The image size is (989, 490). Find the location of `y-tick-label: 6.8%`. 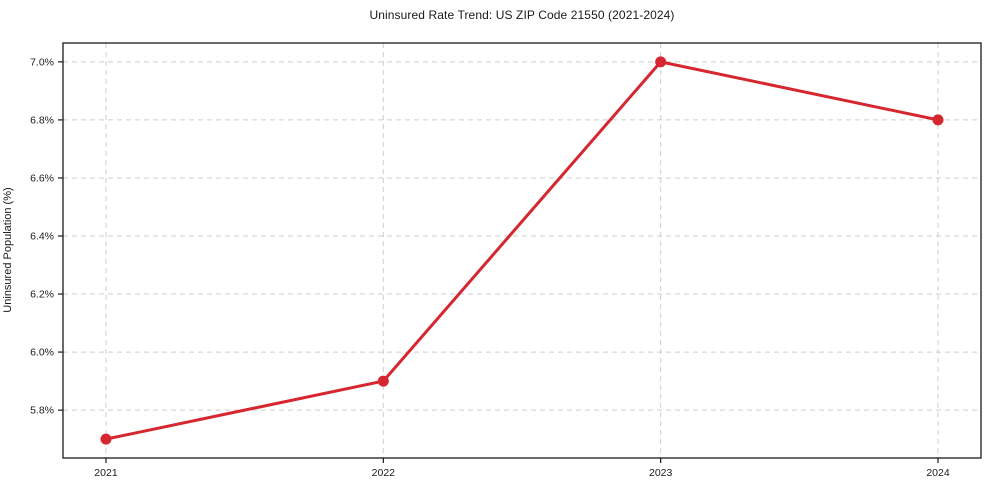

y-tick-label: 6.8% is located at coordinates (42, 120).